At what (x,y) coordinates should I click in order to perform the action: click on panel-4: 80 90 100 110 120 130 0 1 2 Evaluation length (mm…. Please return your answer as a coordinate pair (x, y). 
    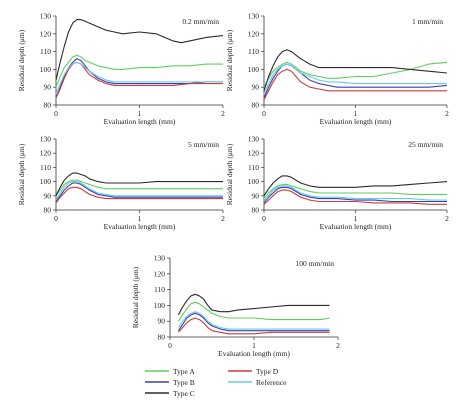
    Looking at the image, I should click on (337, 183).